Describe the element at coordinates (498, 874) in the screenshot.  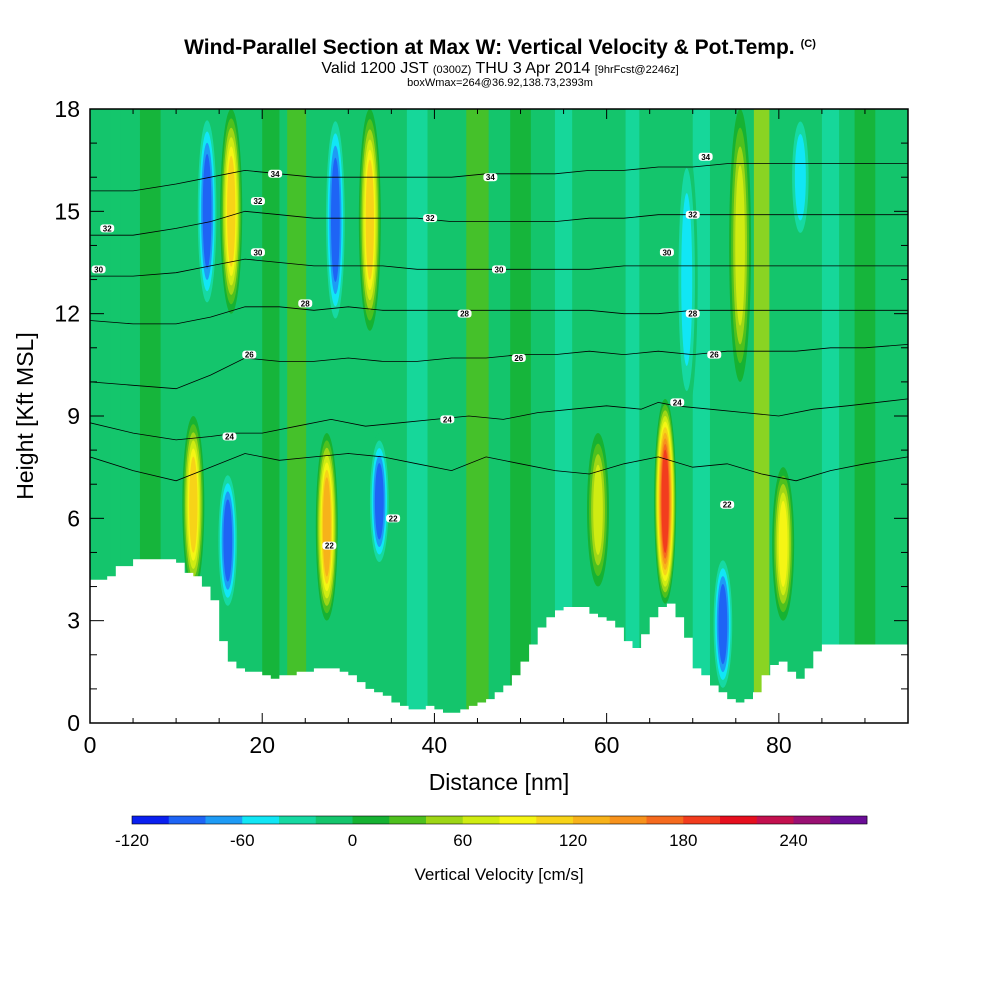
I see `colorbar-label: Vertical Velocity [cm/s]` at that location.